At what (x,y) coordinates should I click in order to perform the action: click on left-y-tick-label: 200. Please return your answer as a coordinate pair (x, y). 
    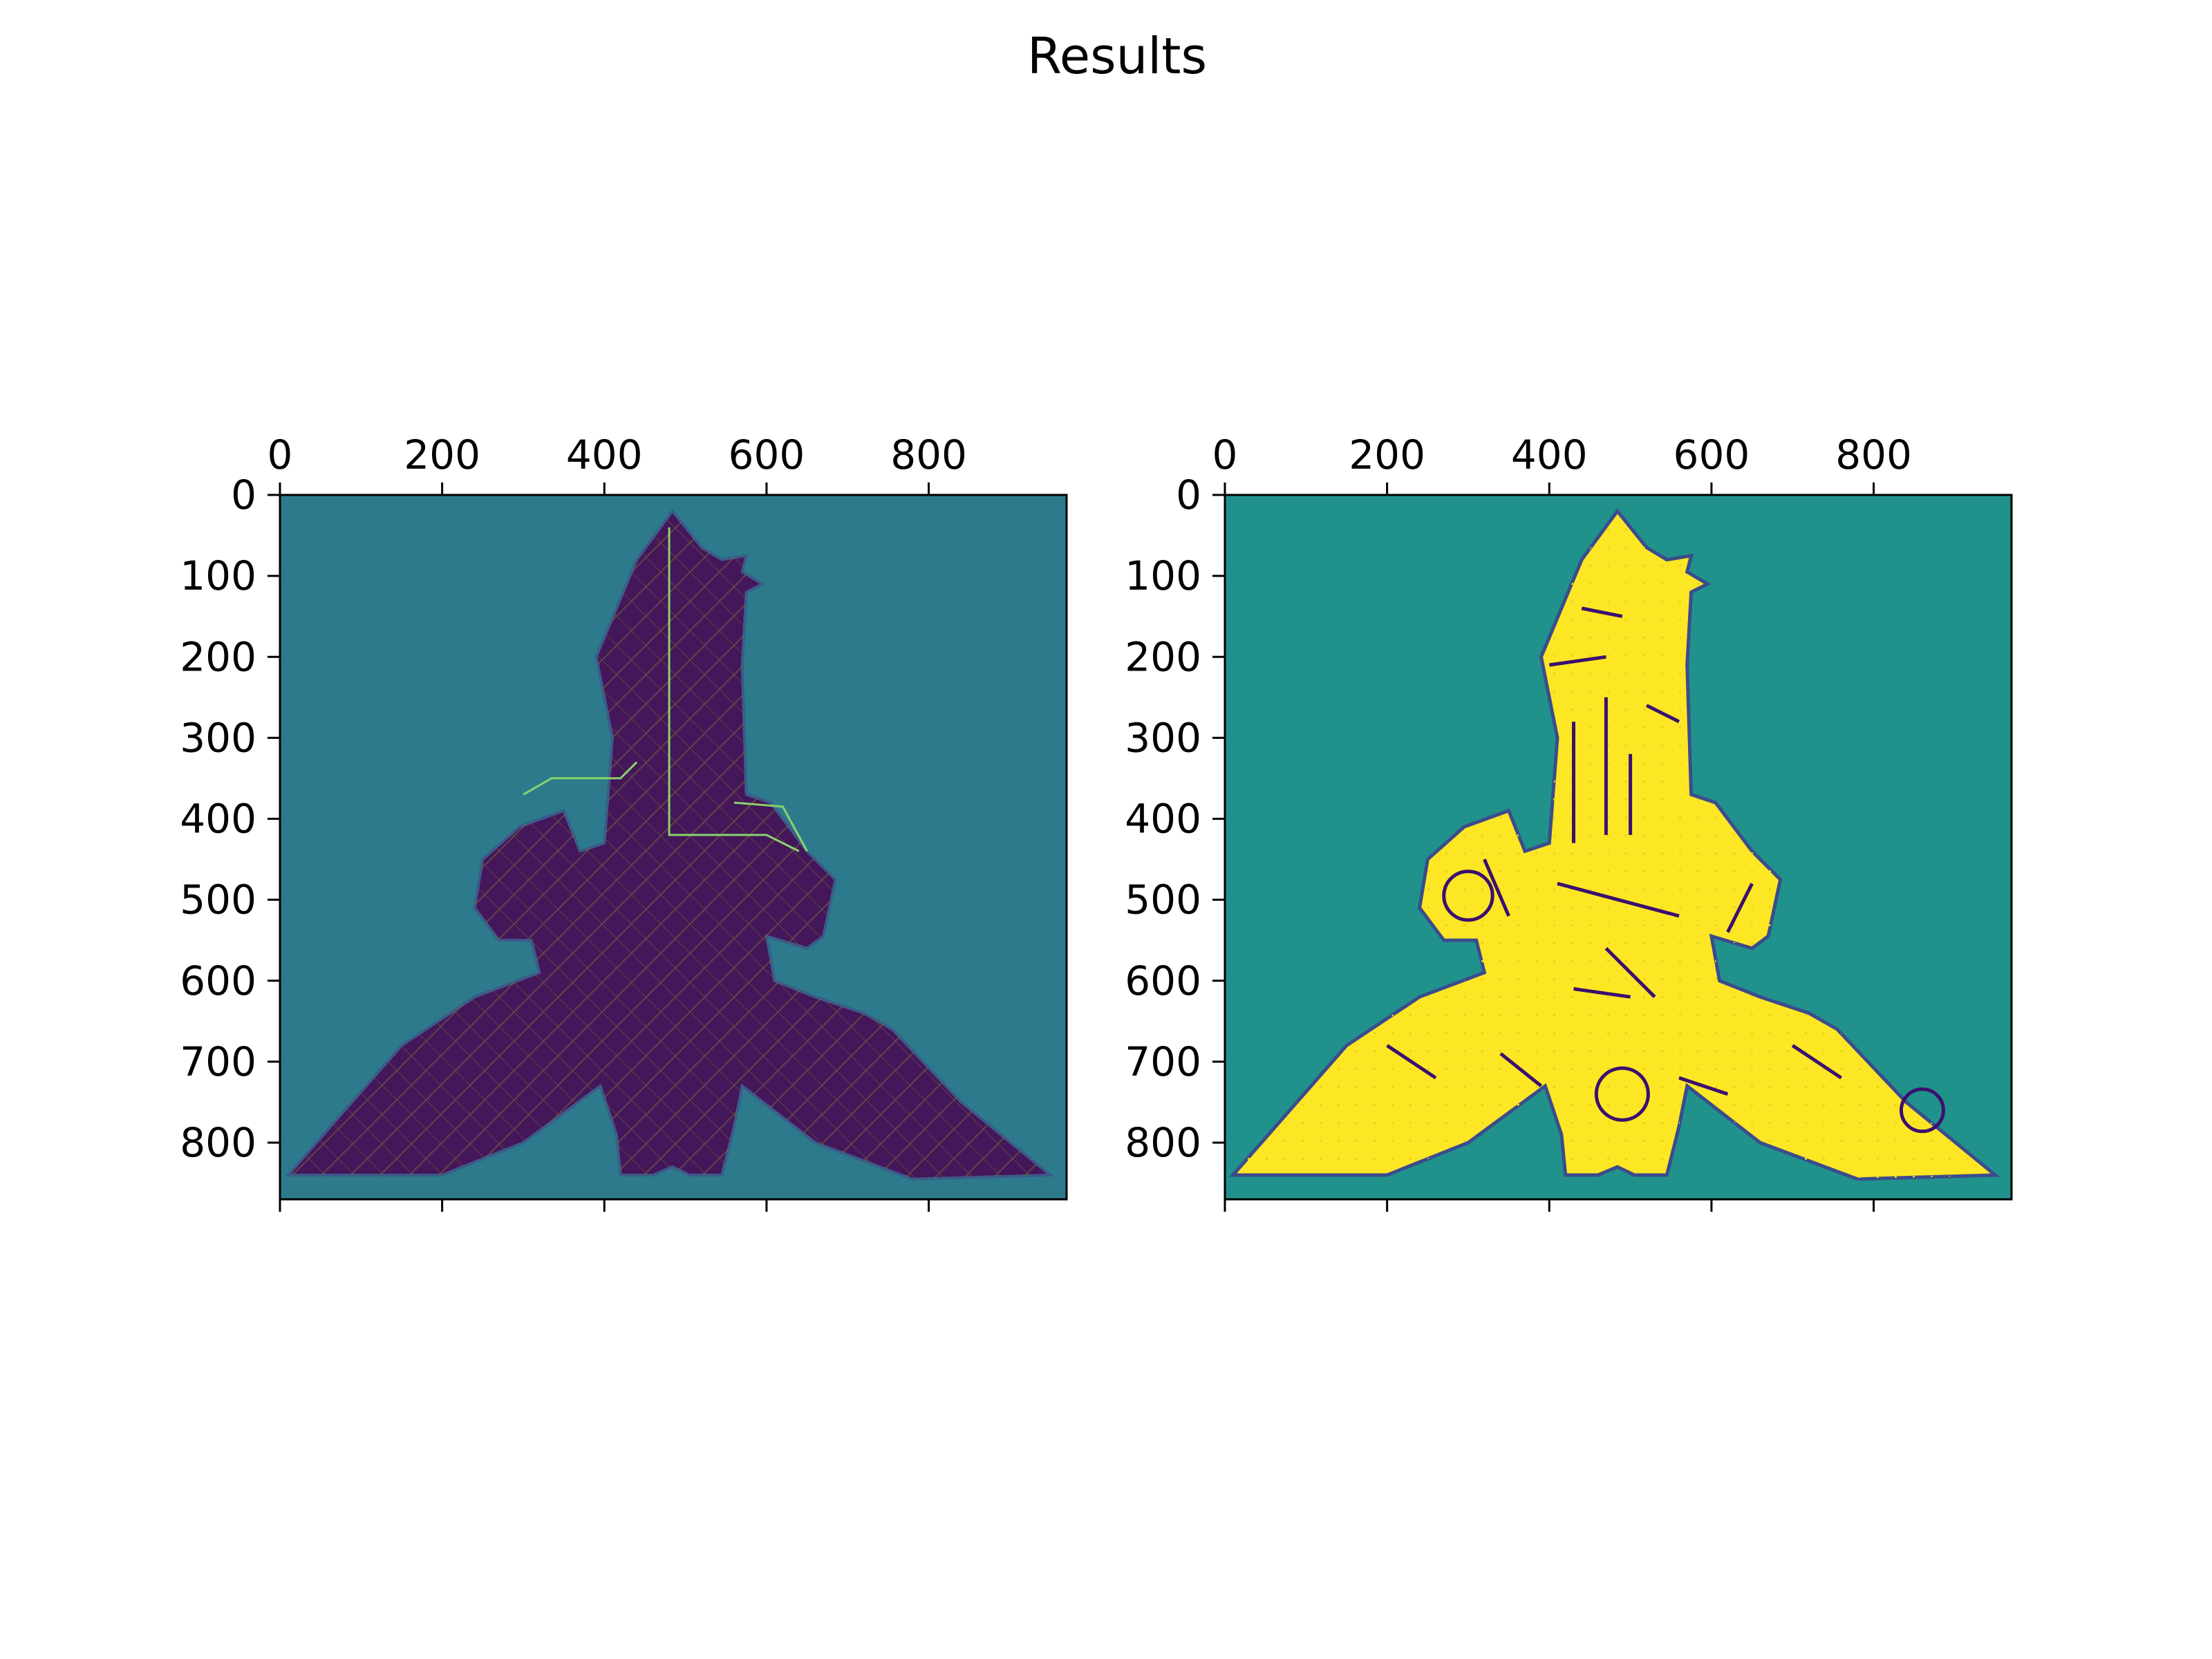
    Looking at the image, I should click on (218, 656).